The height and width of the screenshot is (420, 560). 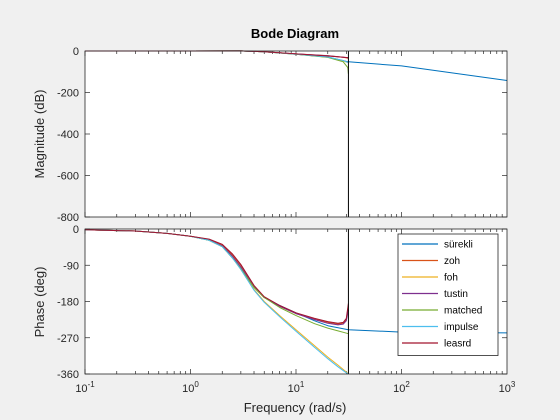 What do you see at coordinates (295, 33) in the screenshot?
I see `chart-title: Bode Diagram` at bounding box center [295, 33].